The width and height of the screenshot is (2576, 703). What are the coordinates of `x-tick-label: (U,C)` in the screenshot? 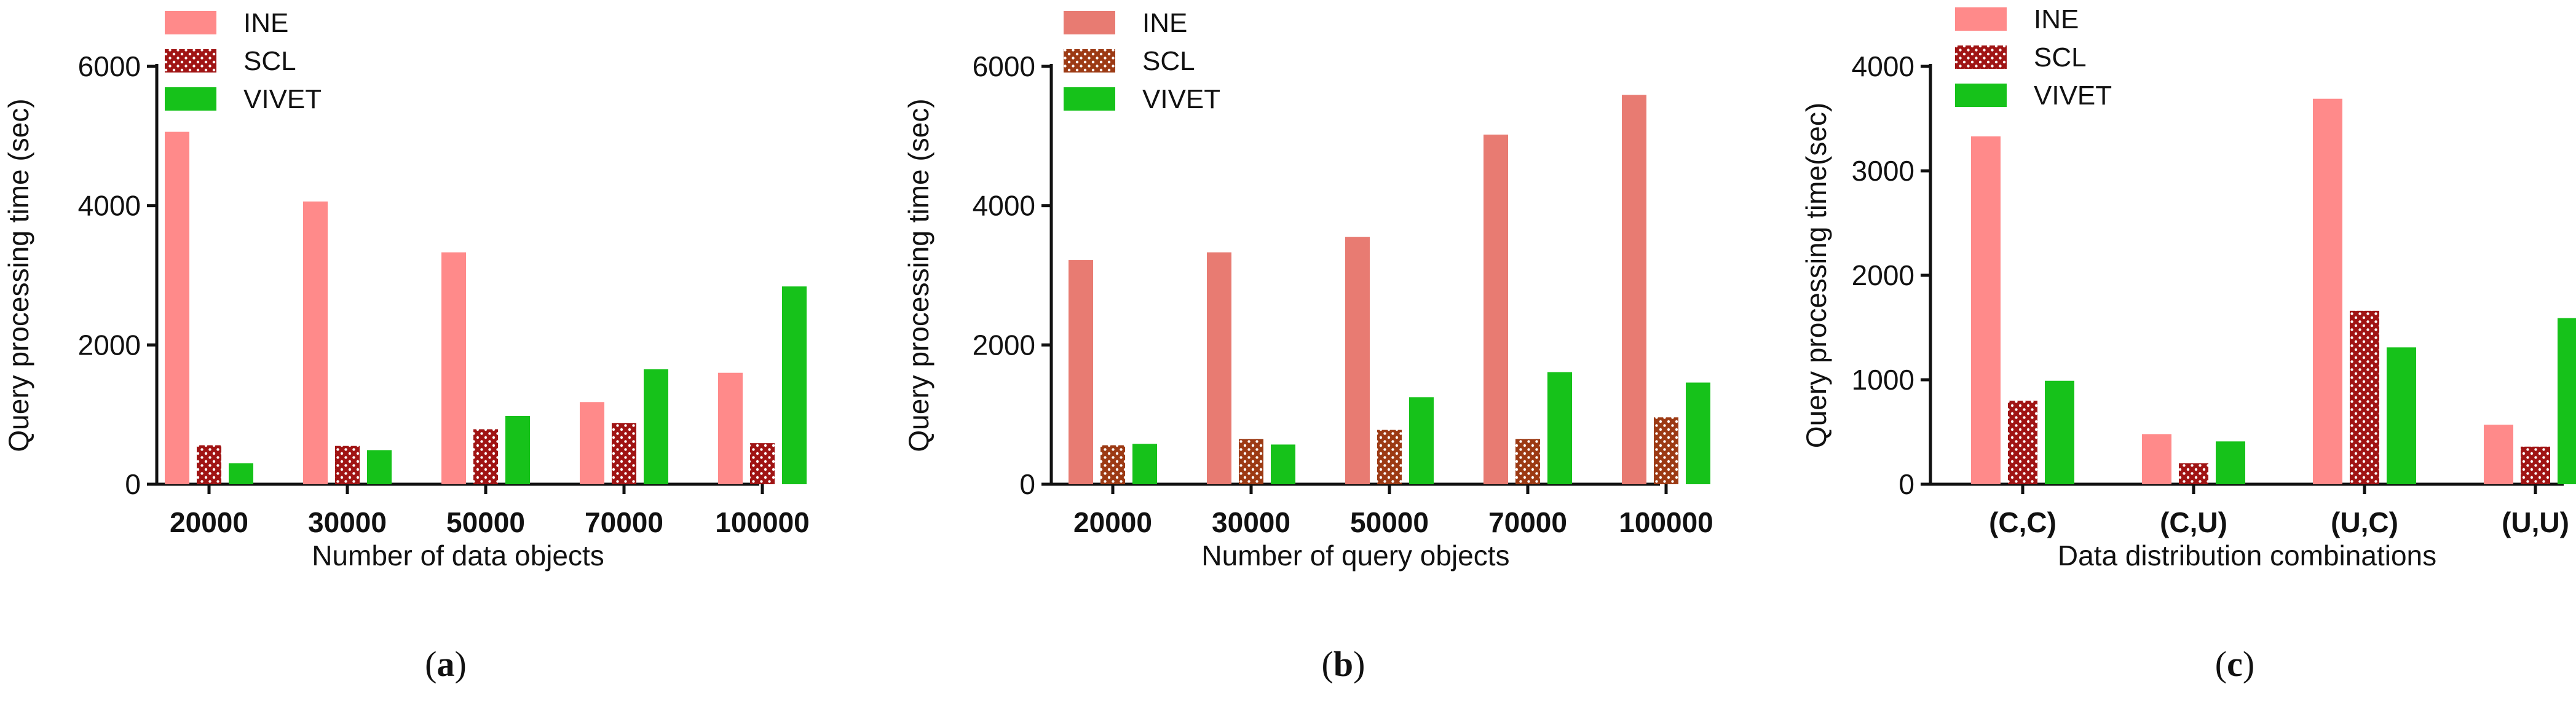 It's located at (2364, 522).